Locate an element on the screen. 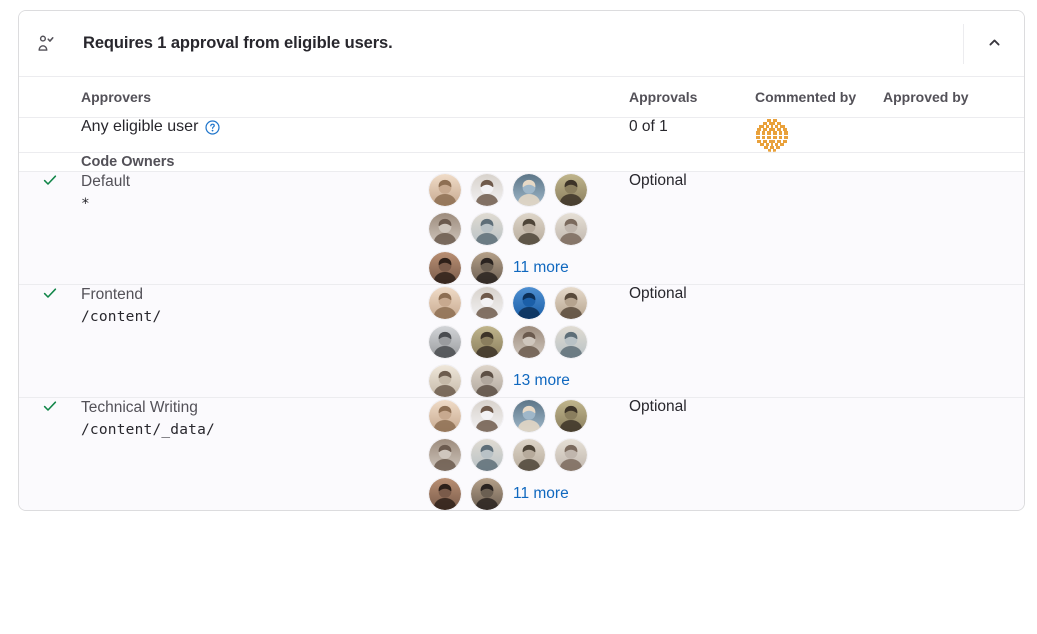 This screenshot has width=1037, height=634. rule-path-label: * is located at coordinates (85, 203).